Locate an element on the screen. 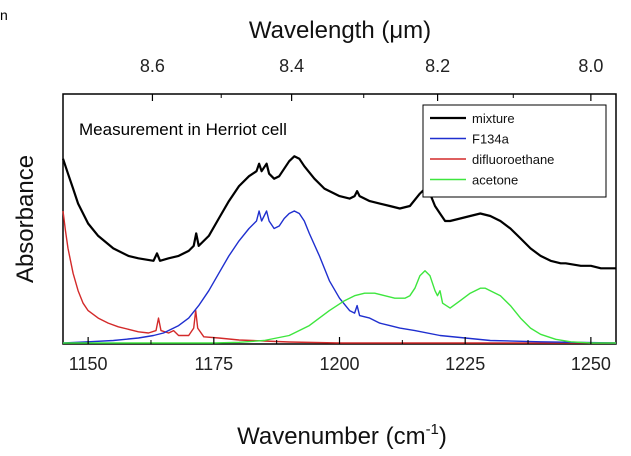 The width and height of the screenshot is (631, 456). top-axis-title: Wavelength (μm) is located at coordinates (340, 30).